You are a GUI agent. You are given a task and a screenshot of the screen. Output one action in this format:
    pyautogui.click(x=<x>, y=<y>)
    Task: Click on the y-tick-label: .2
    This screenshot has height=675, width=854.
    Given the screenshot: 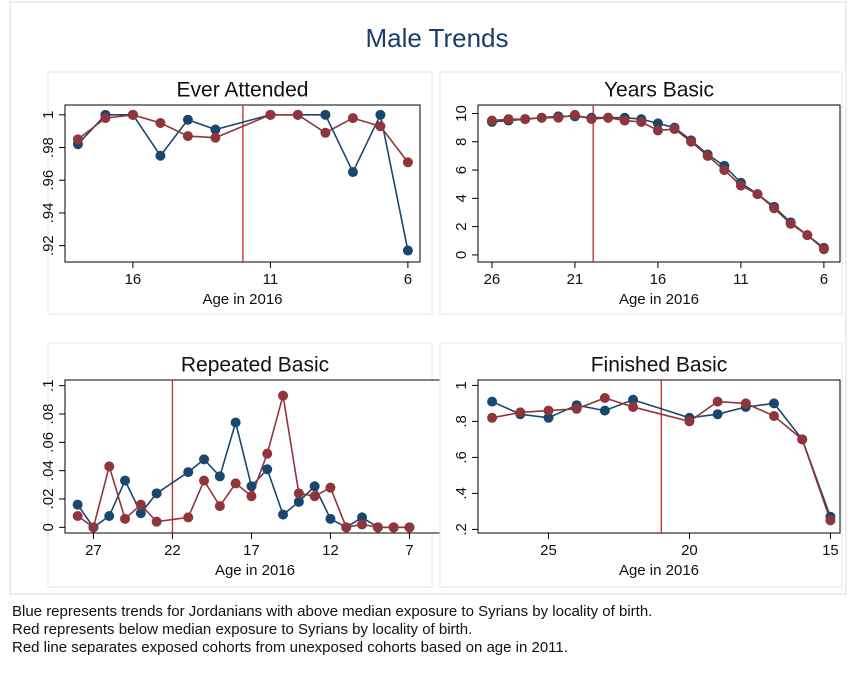 What is the action you would take?
    pyautogui.click(x=461, y=529)
    